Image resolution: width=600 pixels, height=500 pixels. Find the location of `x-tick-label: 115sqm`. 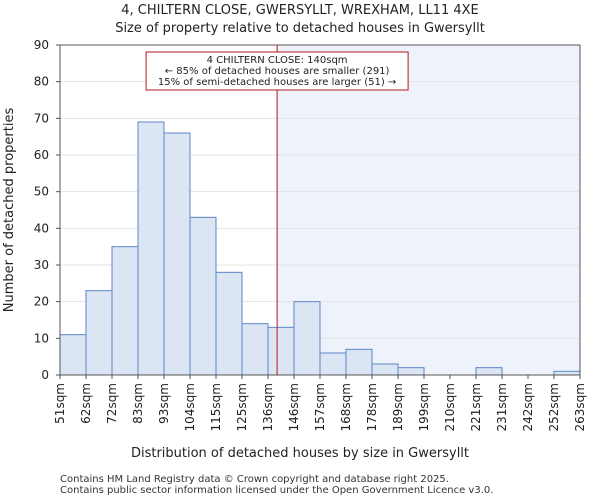

x-tick-label: 115sqm is located at coordinates (216, 407).